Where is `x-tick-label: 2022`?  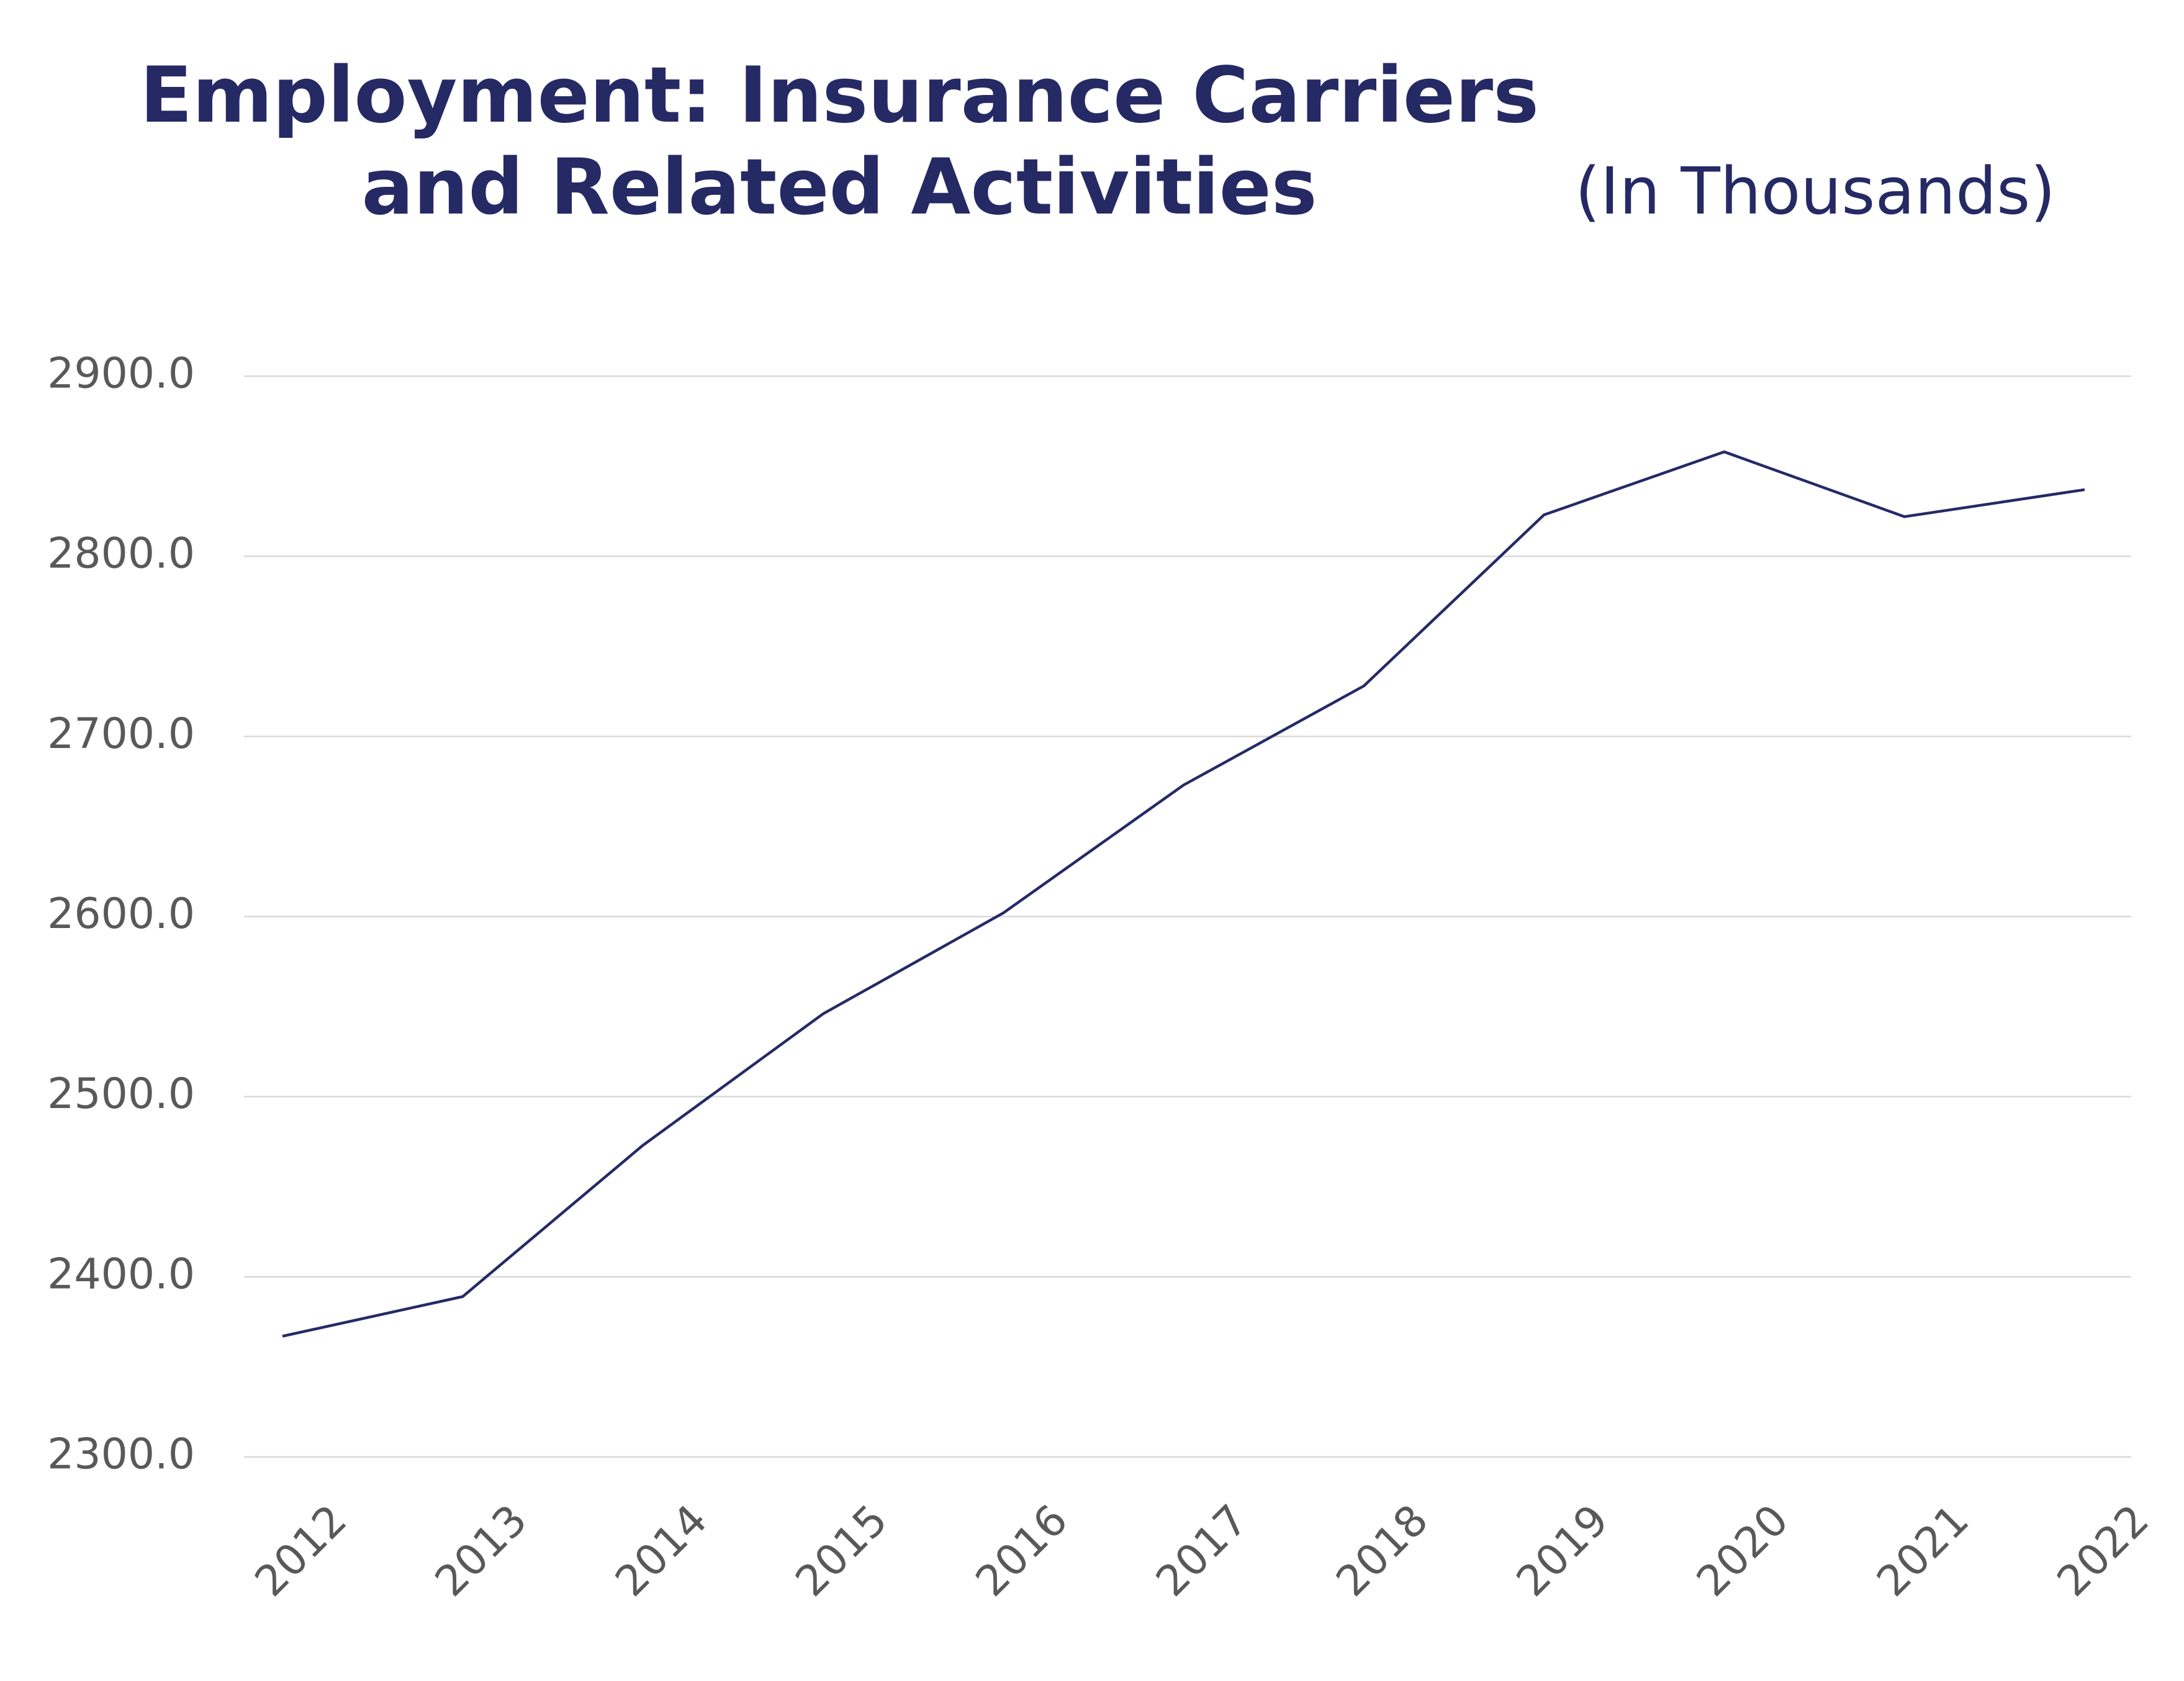
x-tick-label: 2022 is located at coordinates (2103, 1550).